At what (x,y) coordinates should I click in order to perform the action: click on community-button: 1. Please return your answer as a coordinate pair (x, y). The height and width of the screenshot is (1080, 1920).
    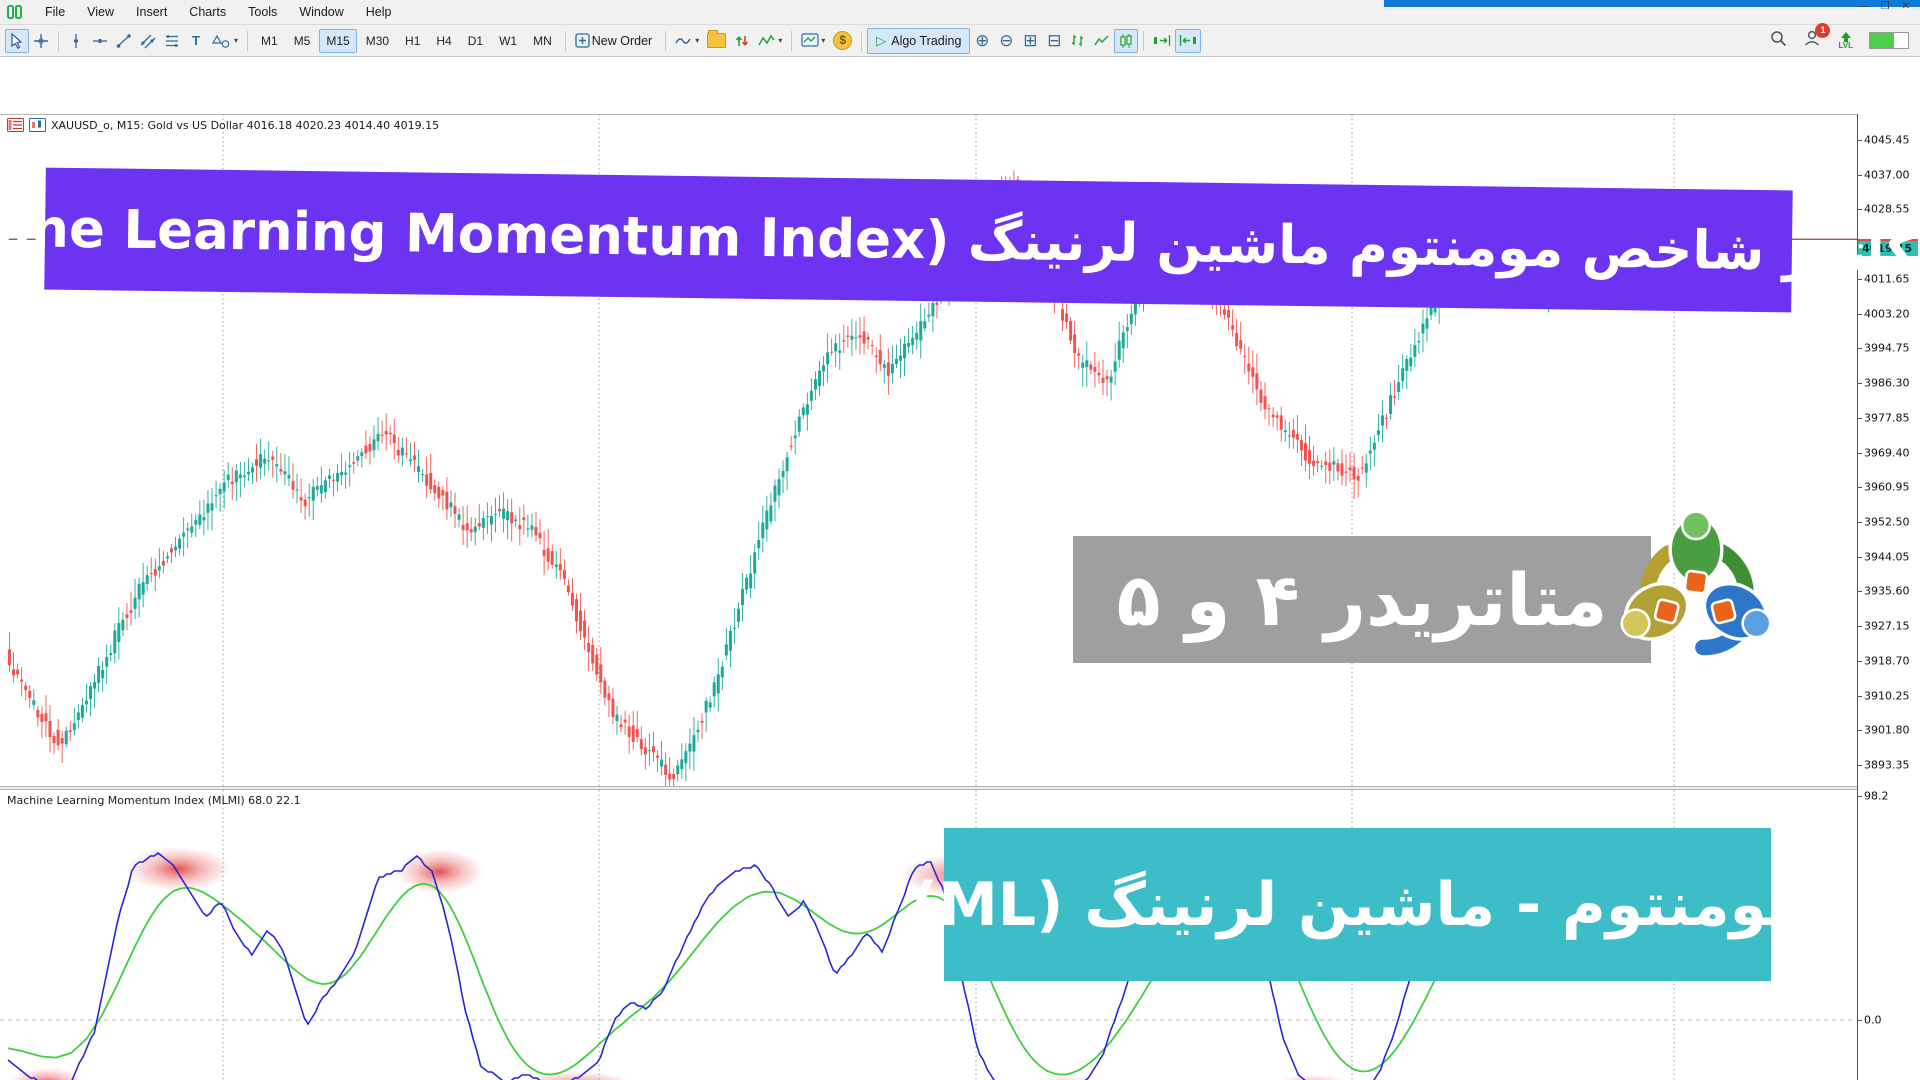
    Looking at the image, I should click on (1817, 37).